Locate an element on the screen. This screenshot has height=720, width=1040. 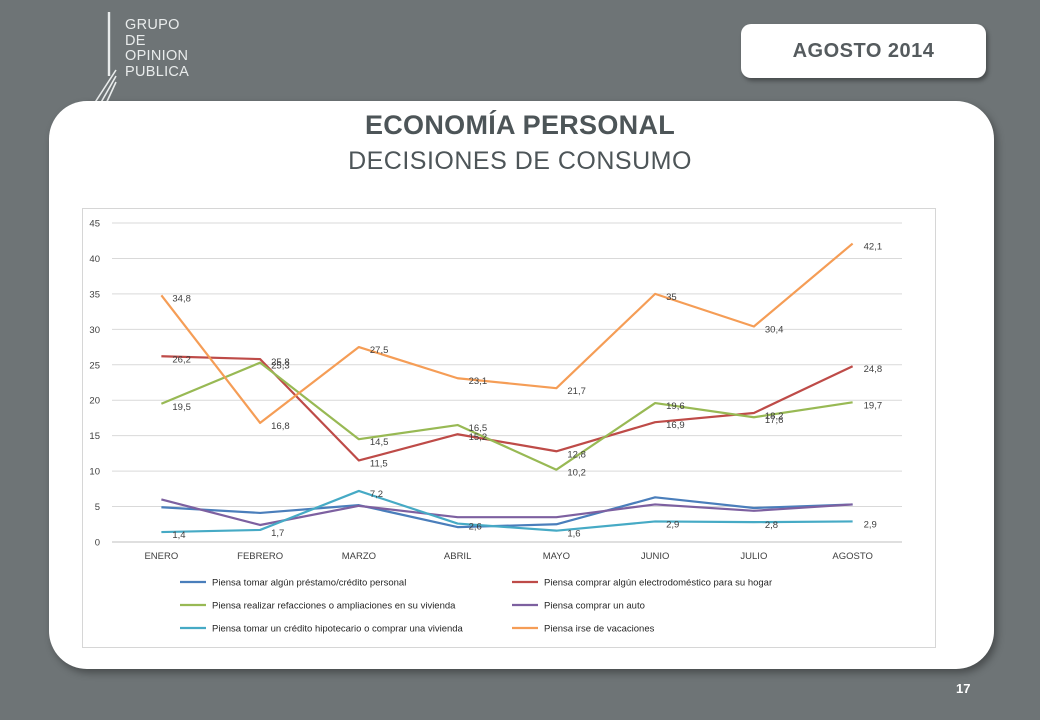
date-badge-label: AGOSTO 2014 is located at coordinates (863, 50).